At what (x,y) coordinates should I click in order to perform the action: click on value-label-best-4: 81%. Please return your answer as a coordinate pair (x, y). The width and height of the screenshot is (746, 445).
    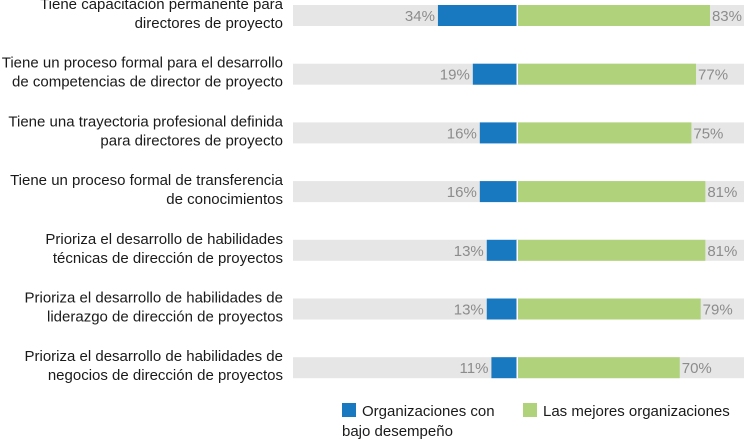
    Looking at the image, I should click on (722, 251).